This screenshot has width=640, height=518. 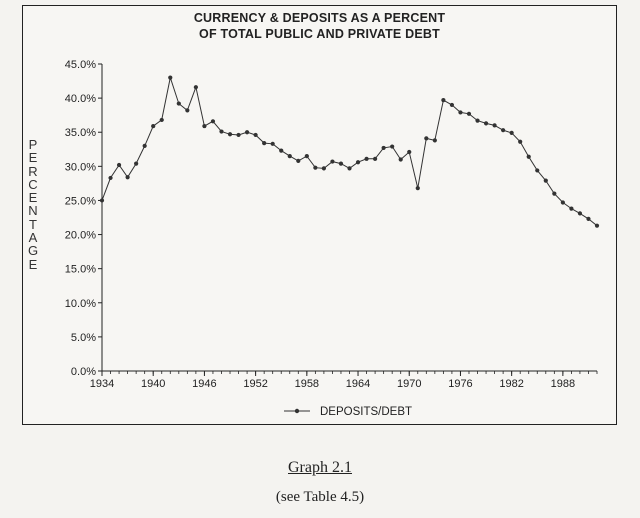 I want to click on chart-title-line-1: CURRENCY & DEPOSITS AS A PERCENT, so click(x=319, y=18).